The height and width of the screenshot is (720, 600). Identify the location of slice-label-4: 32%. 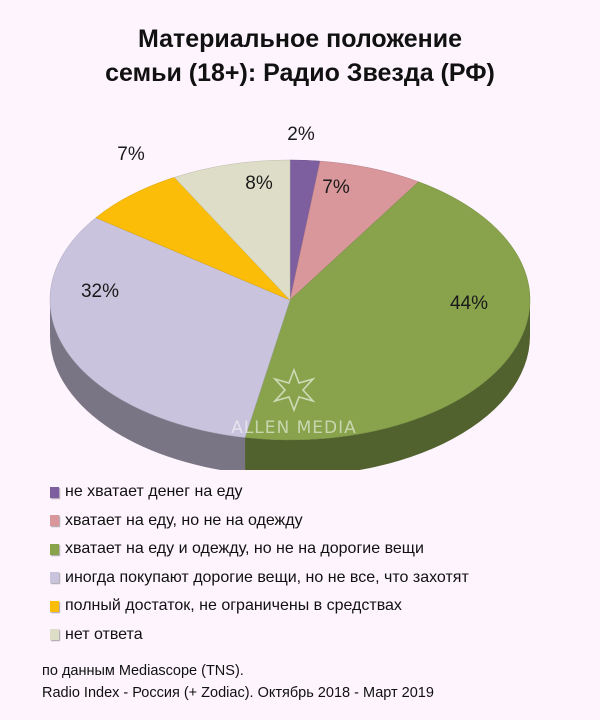
(100, 291).